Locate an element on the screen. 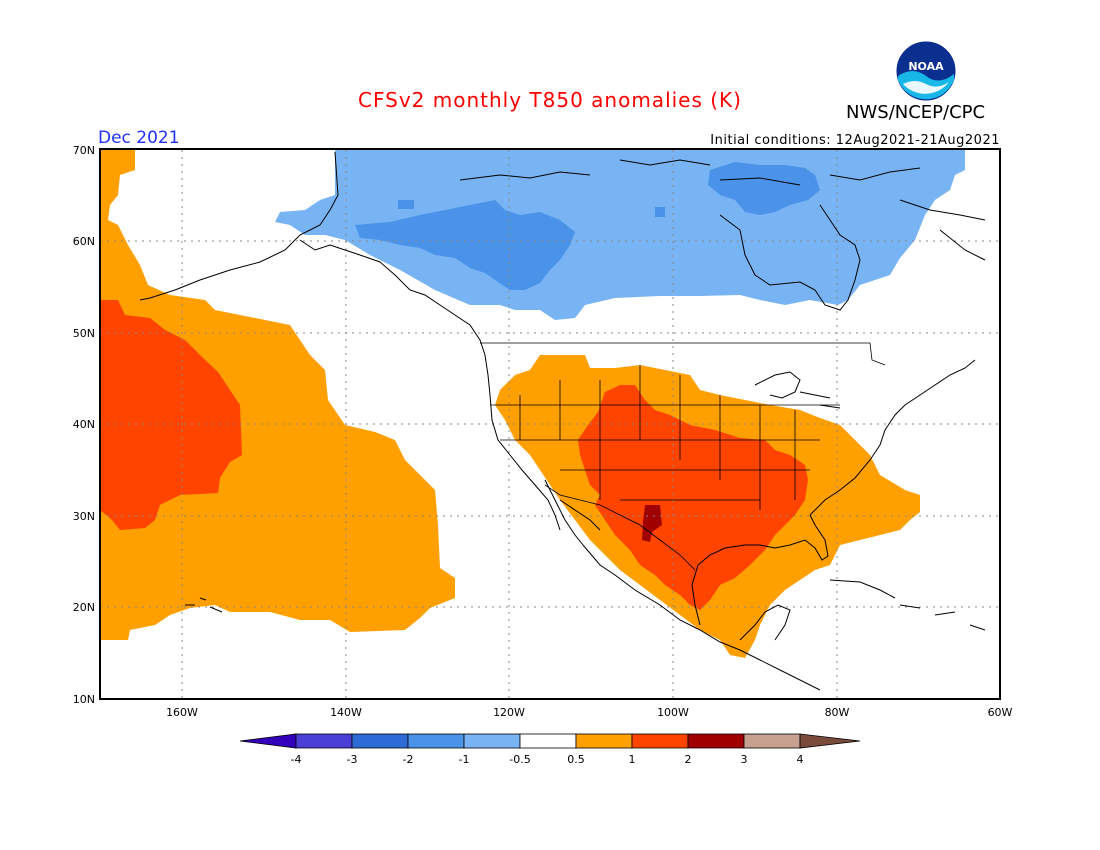 The image size is (1100, 850). lat-label: 40N is located at coordinates (84, 424).